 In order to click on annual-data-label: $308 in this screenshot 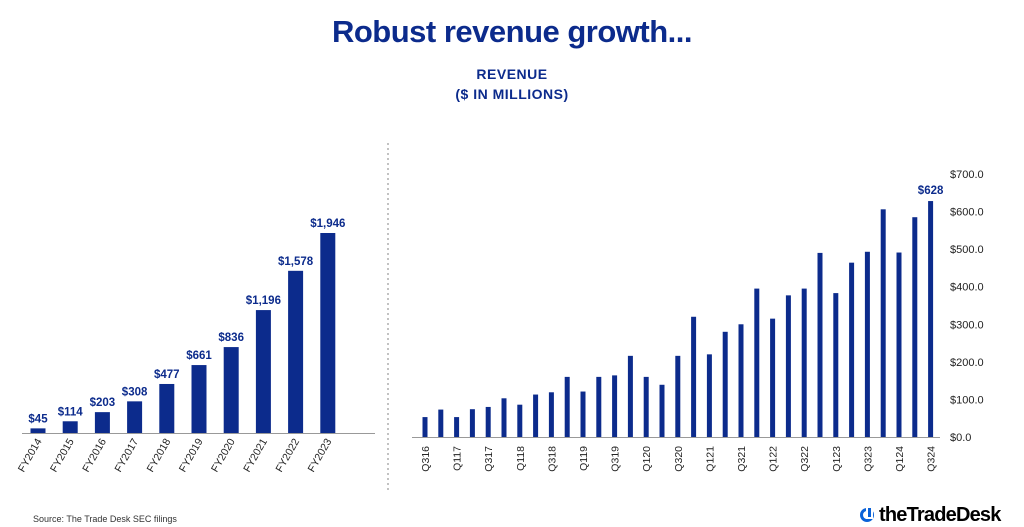, I will do `click(135, 392)`.